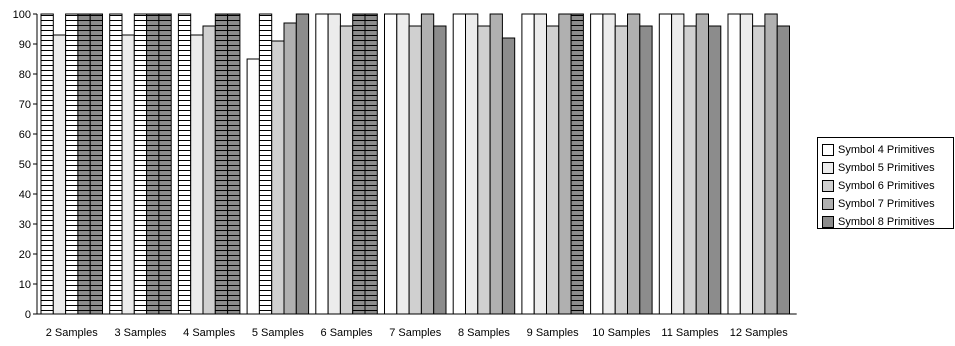  Describe the element at coordinates (25, 105) in the screenshot. I see `y-tick-label: 70` at that location.